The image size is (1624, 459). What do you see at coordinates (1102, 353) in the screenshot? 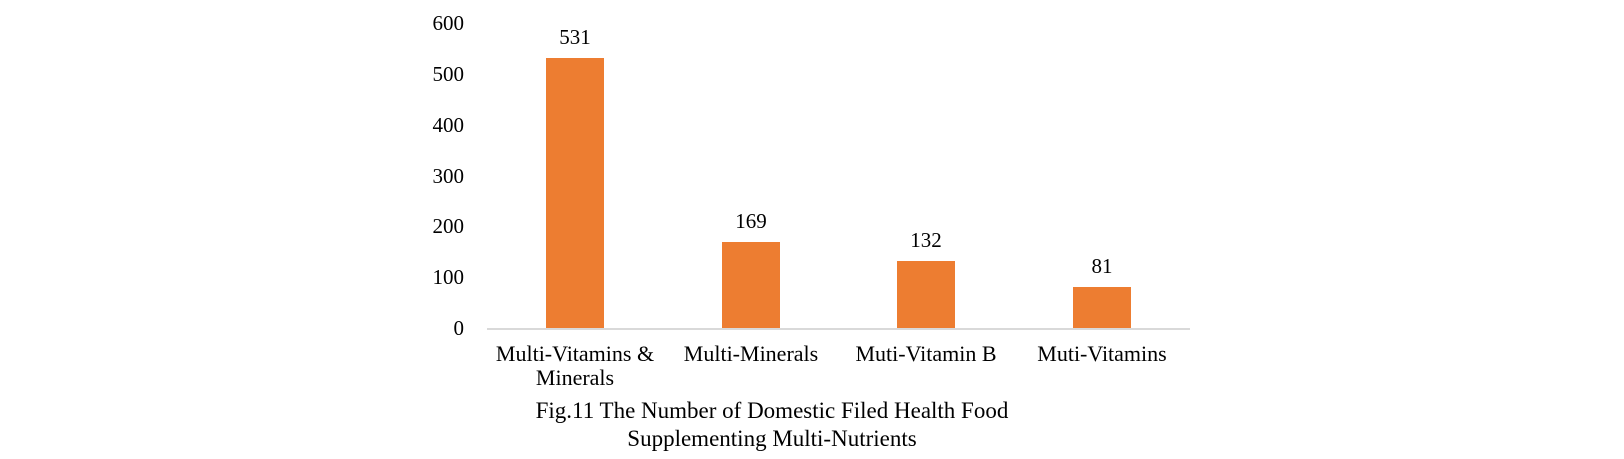
I see `x-axis-category-label: Muti-Vitamins` at bounding box center [1102, 353].